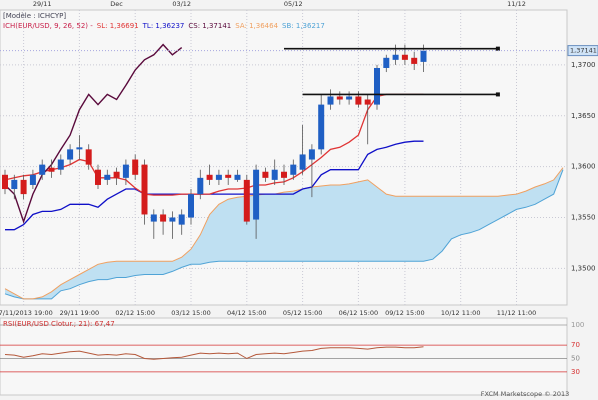 This screenshot has height=400, width=598. I want to click on top-tick-label: 11/12, so click(516, 4).